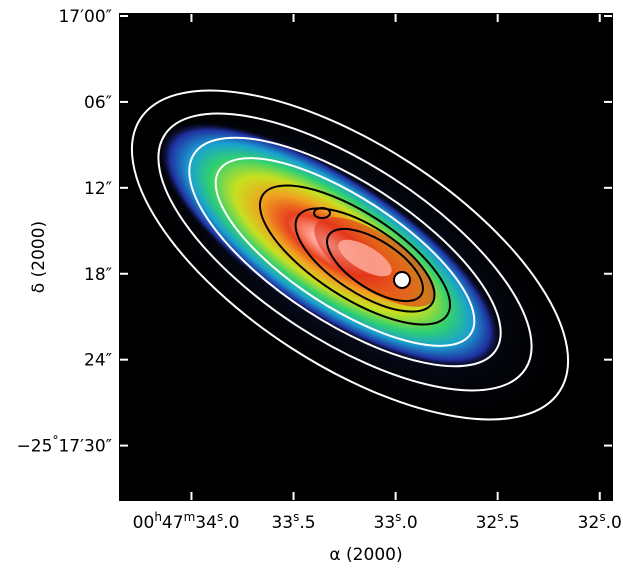  Describe the element at coordinates (396, 521) in the screenshot. I see `x-tick-label: 33s.0` at that location.